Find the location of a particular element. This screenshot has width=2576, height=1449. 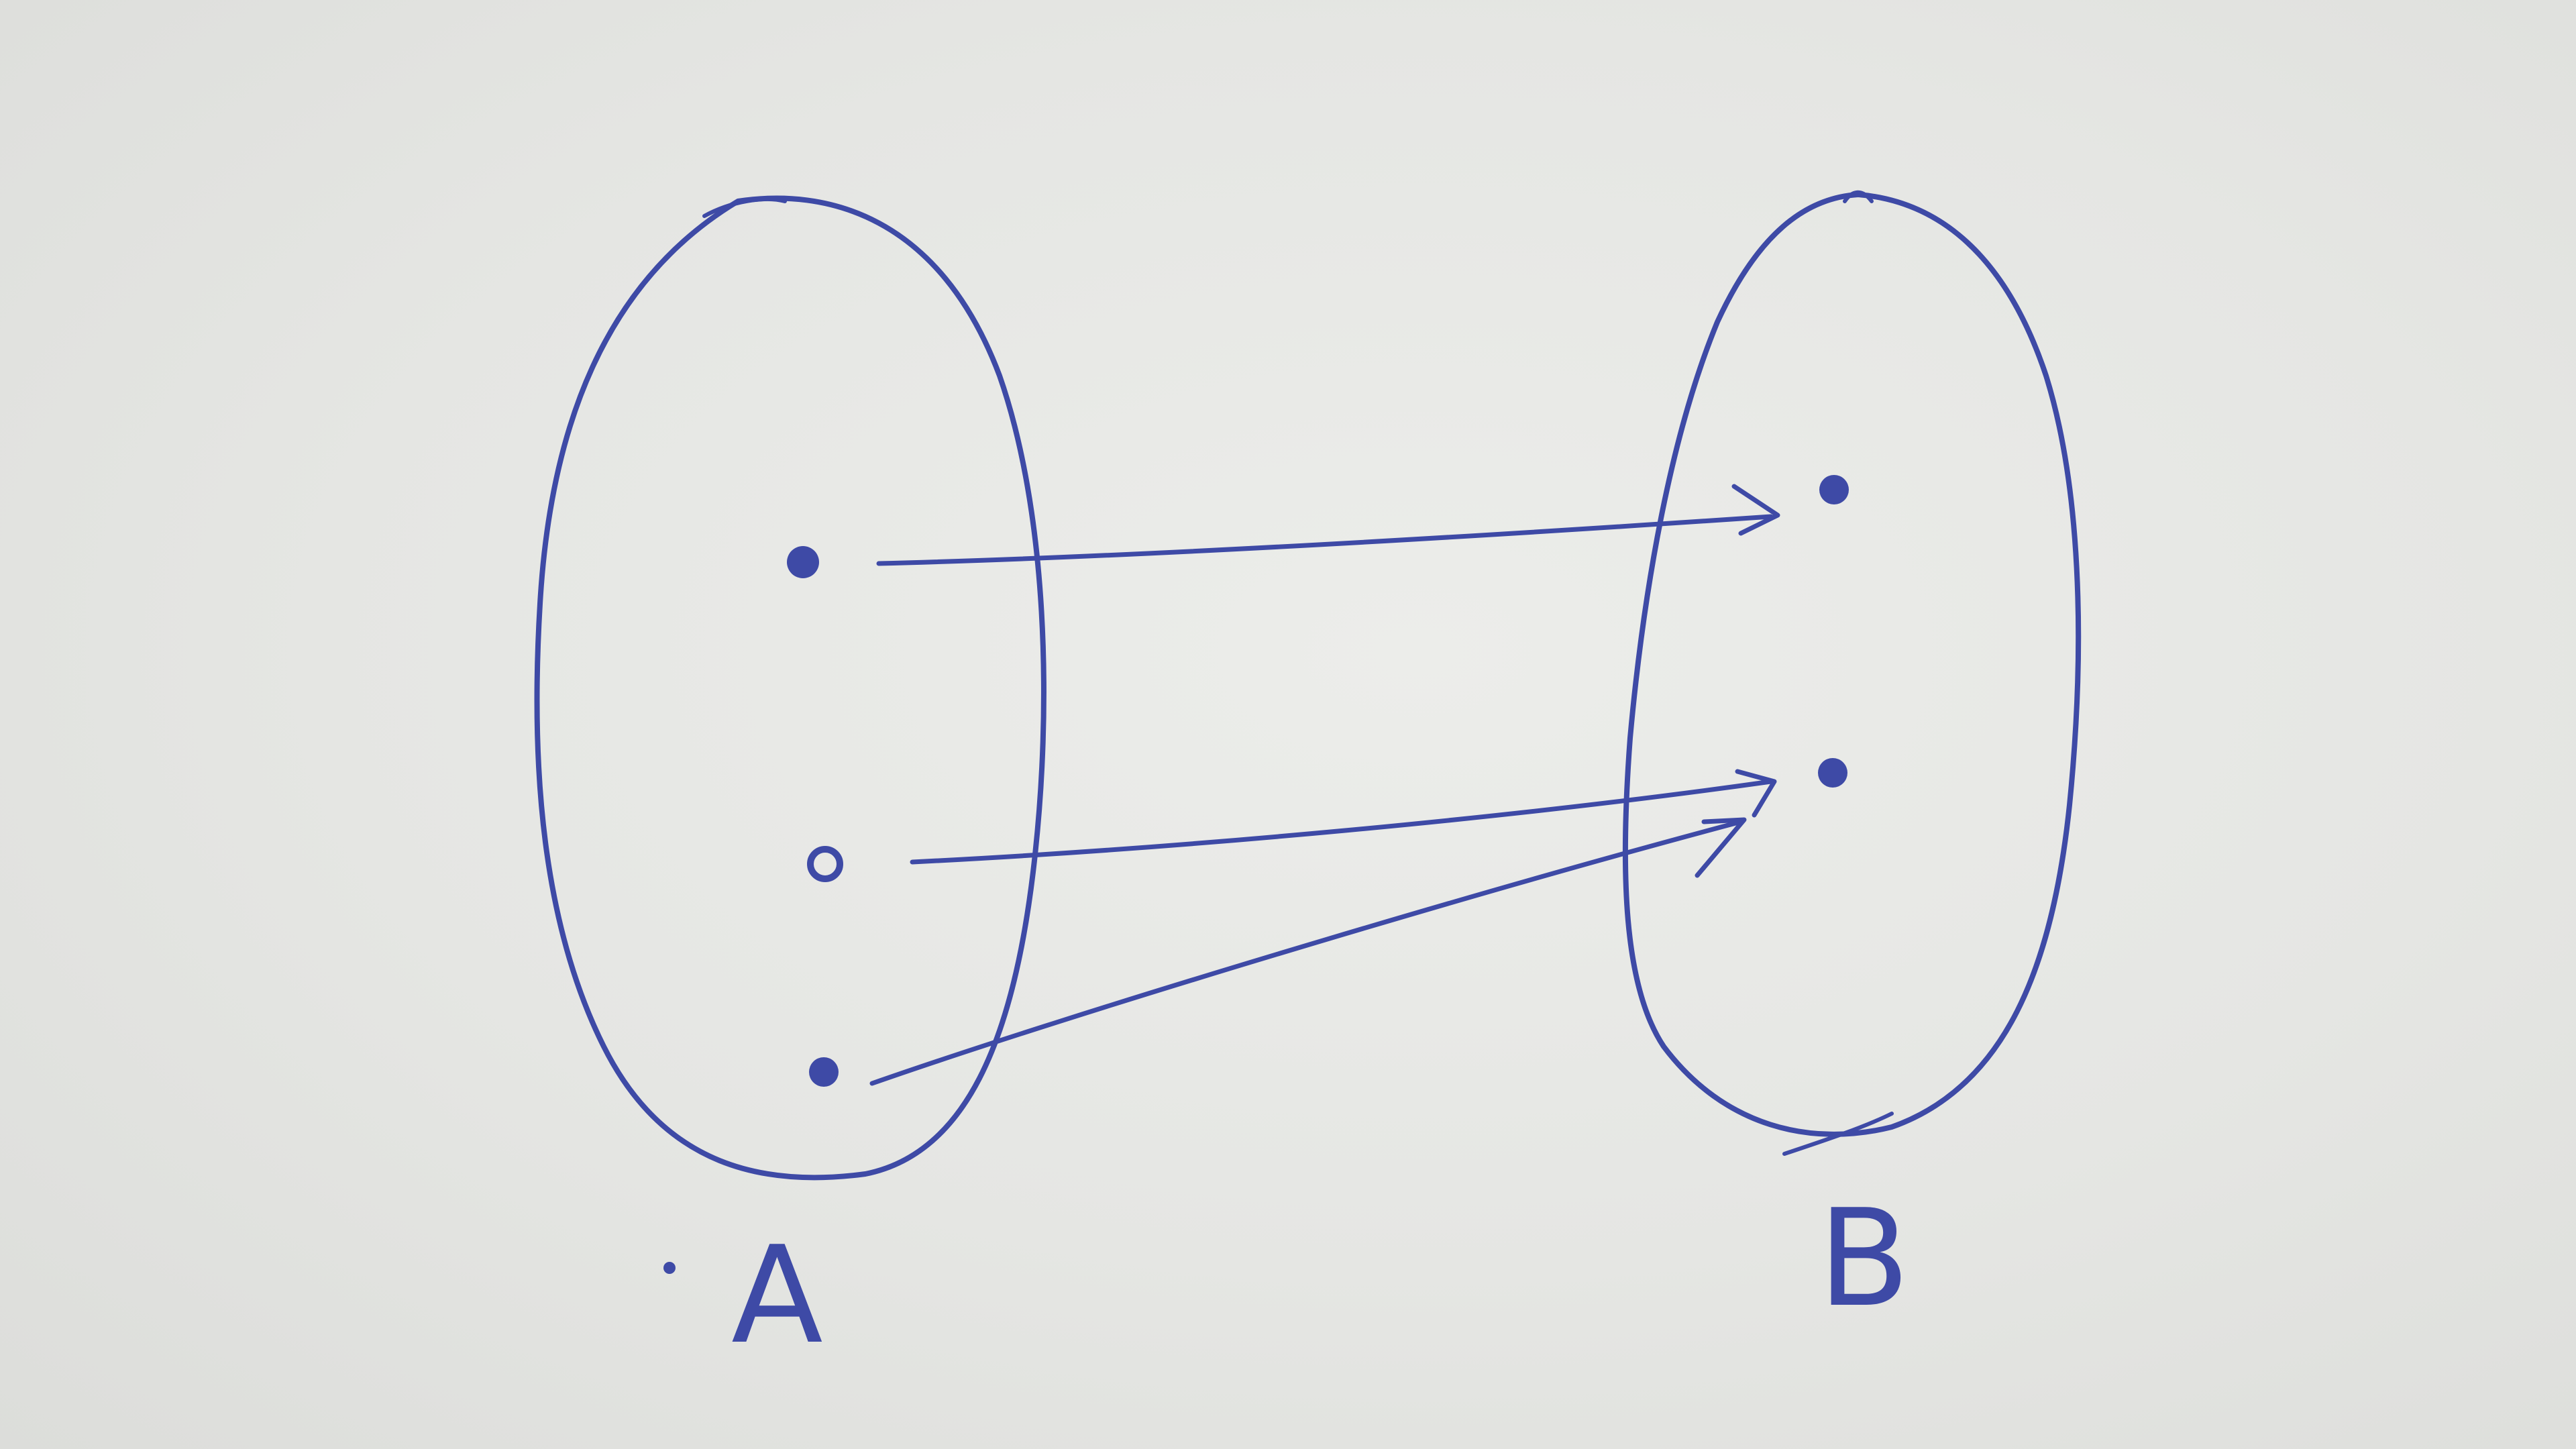

set-b-oval-extra-stroke is located at coordinates (1838, 1134).